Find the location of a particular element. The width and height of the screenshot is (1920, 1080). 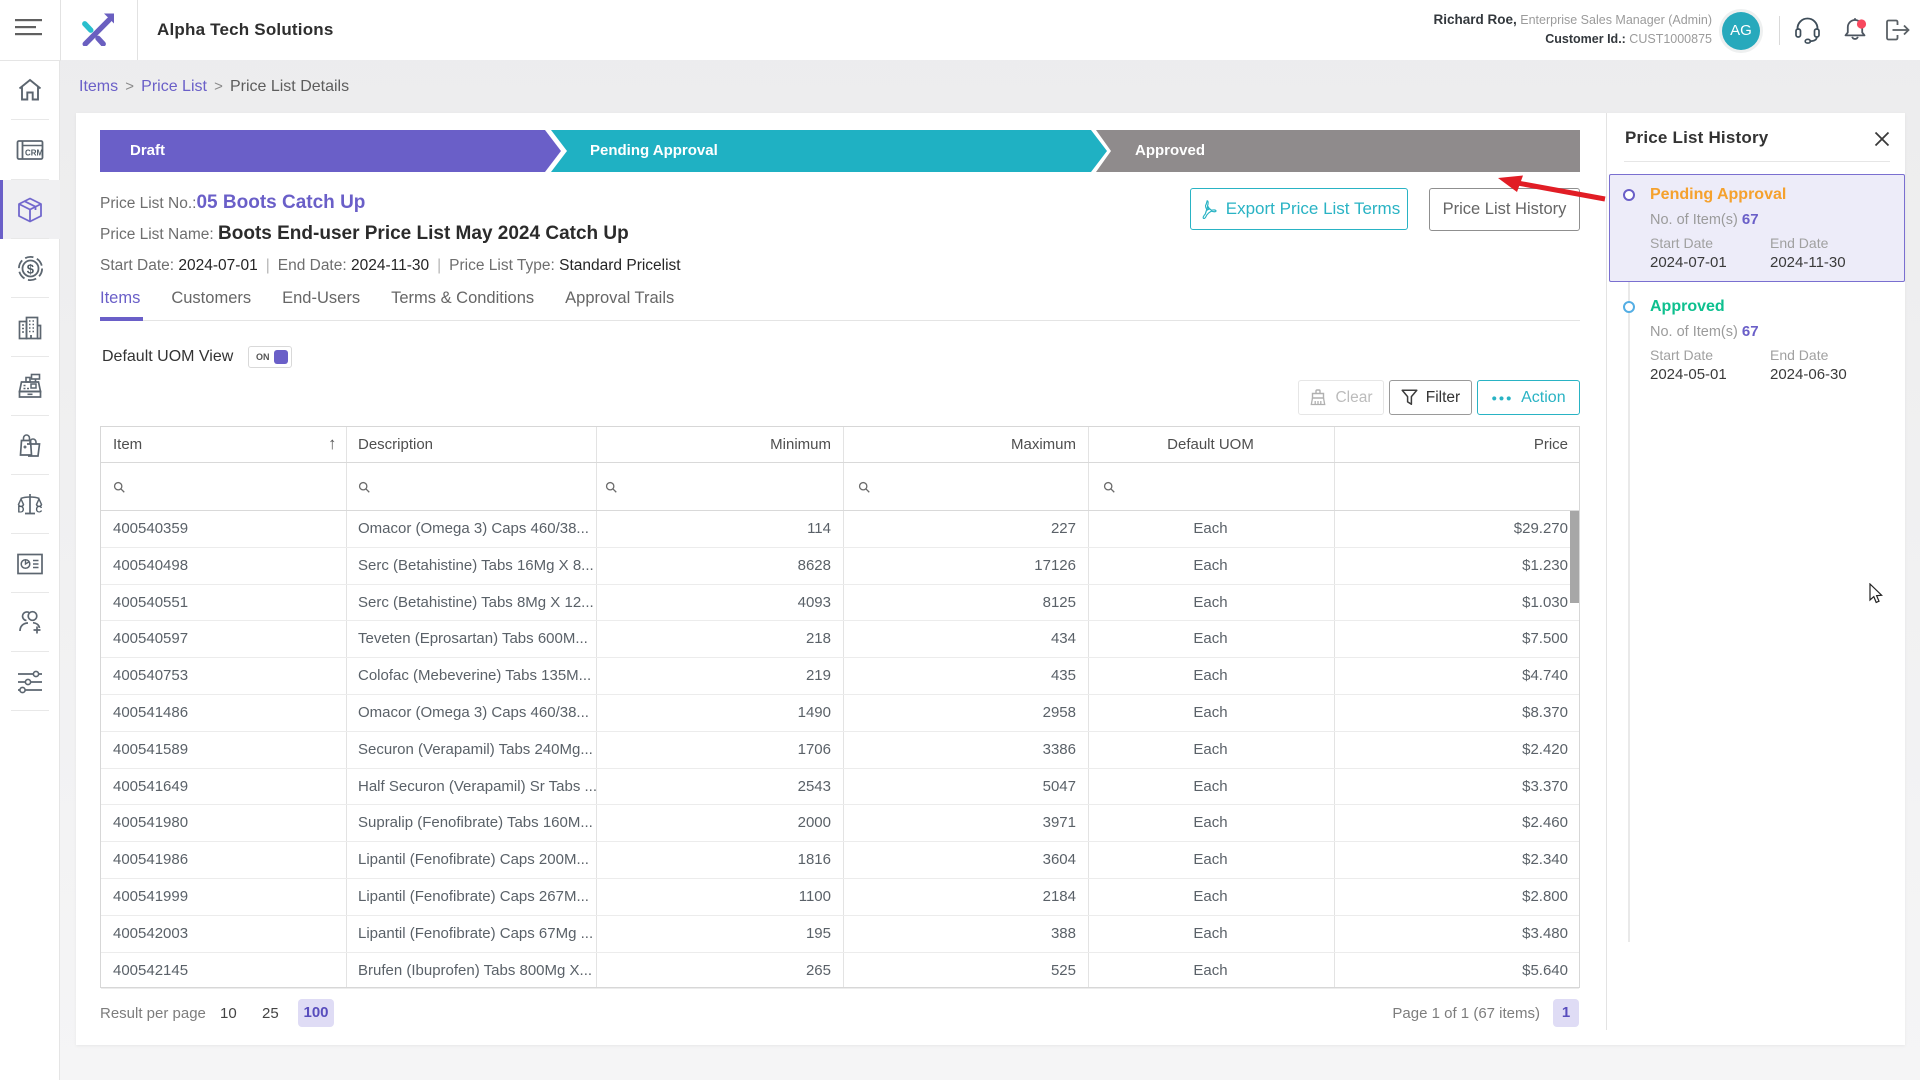

svg-text: CRM is located at coordinates (34, 152).